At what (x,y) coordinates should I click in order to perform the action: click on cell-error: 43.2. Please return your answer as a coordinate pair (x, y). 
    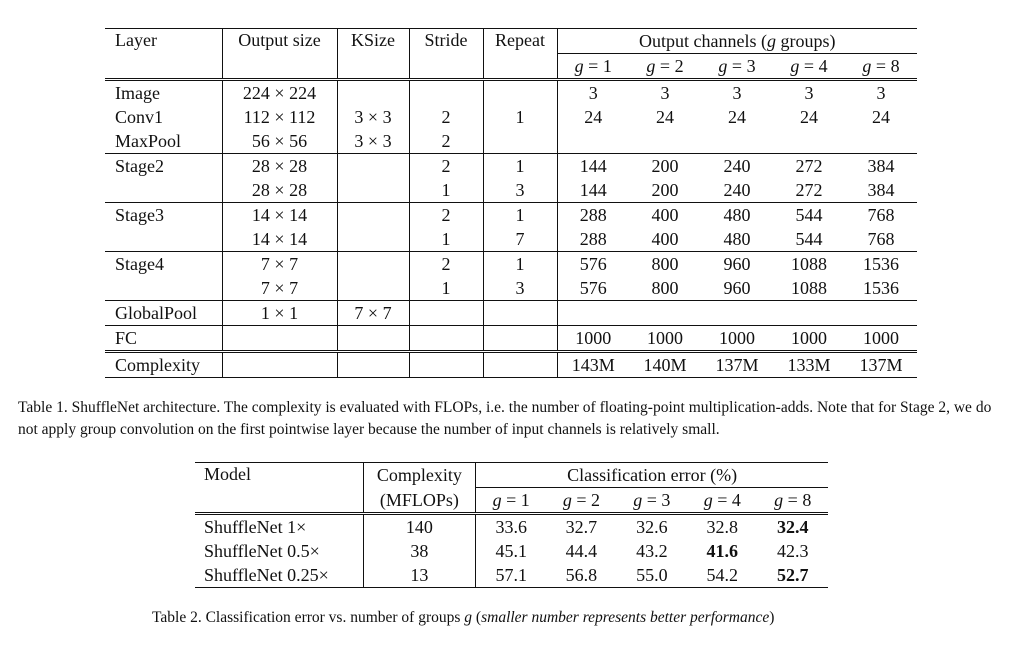
    Looking at the image, I should click on (652, 551).